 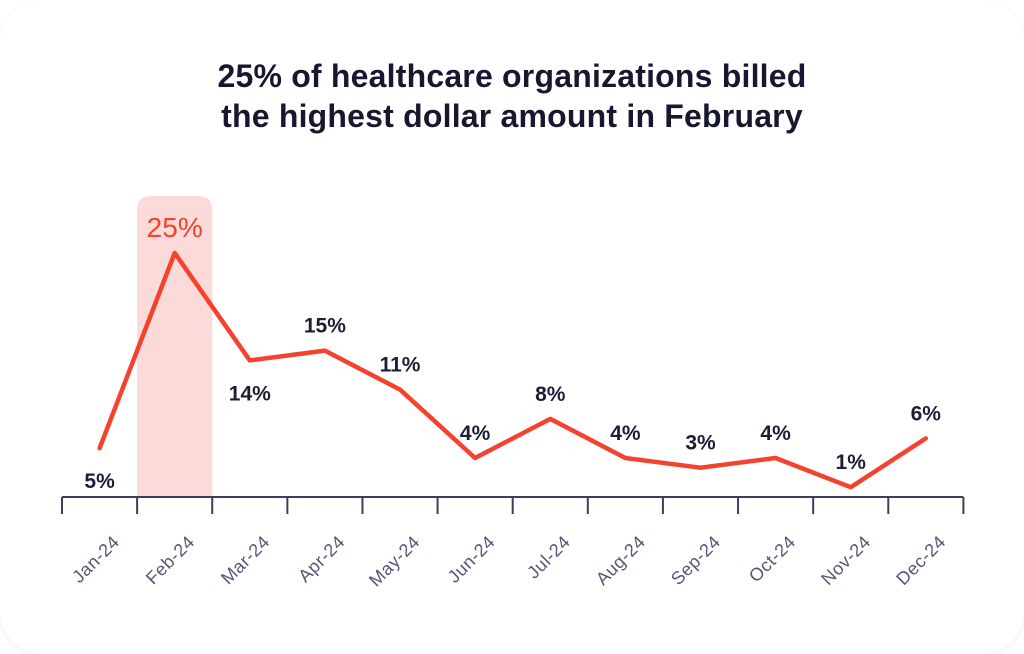 I want to click on value-label: 1%, so click(x=851, y=462).